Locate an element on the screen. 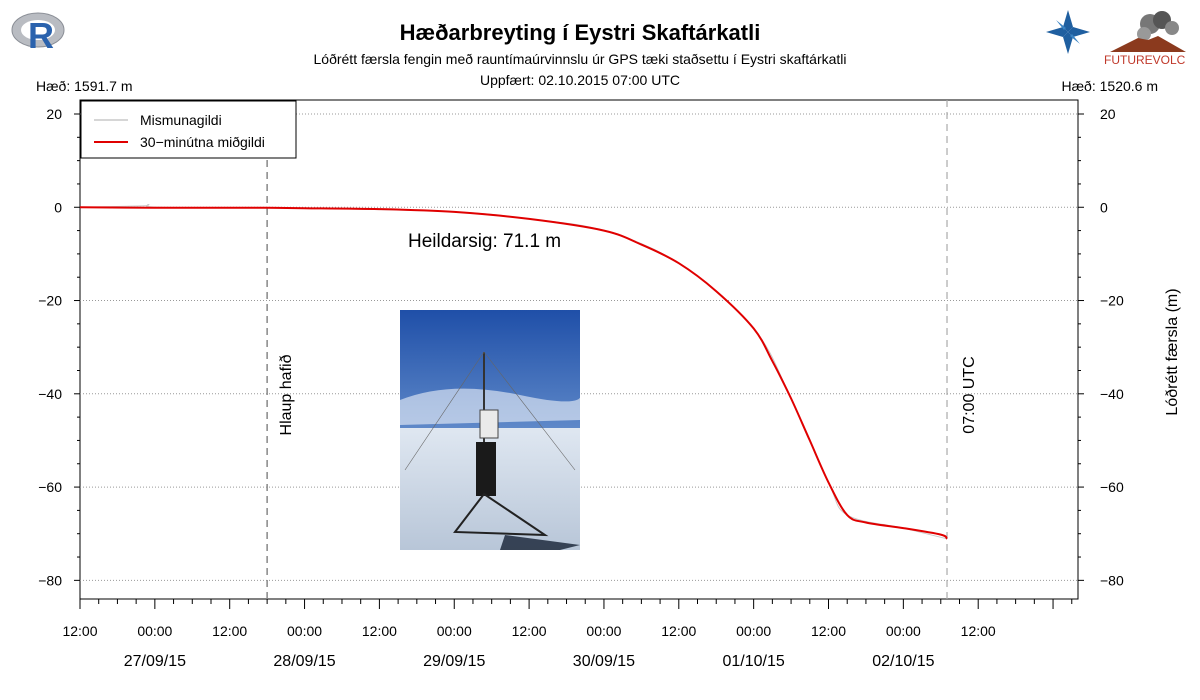  x-date-label: 30/09/15 is located at coordinates (604, 661).